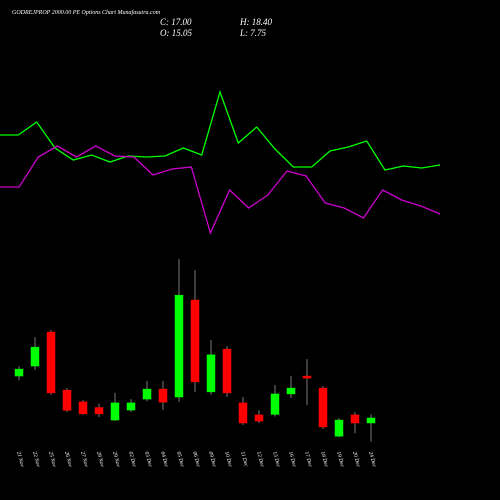 This screenshot has width=500, height=500. Describe the element at coordinates (260, 459) in the screenshot. I see `x-tick-label: 12 Dec` at that location.